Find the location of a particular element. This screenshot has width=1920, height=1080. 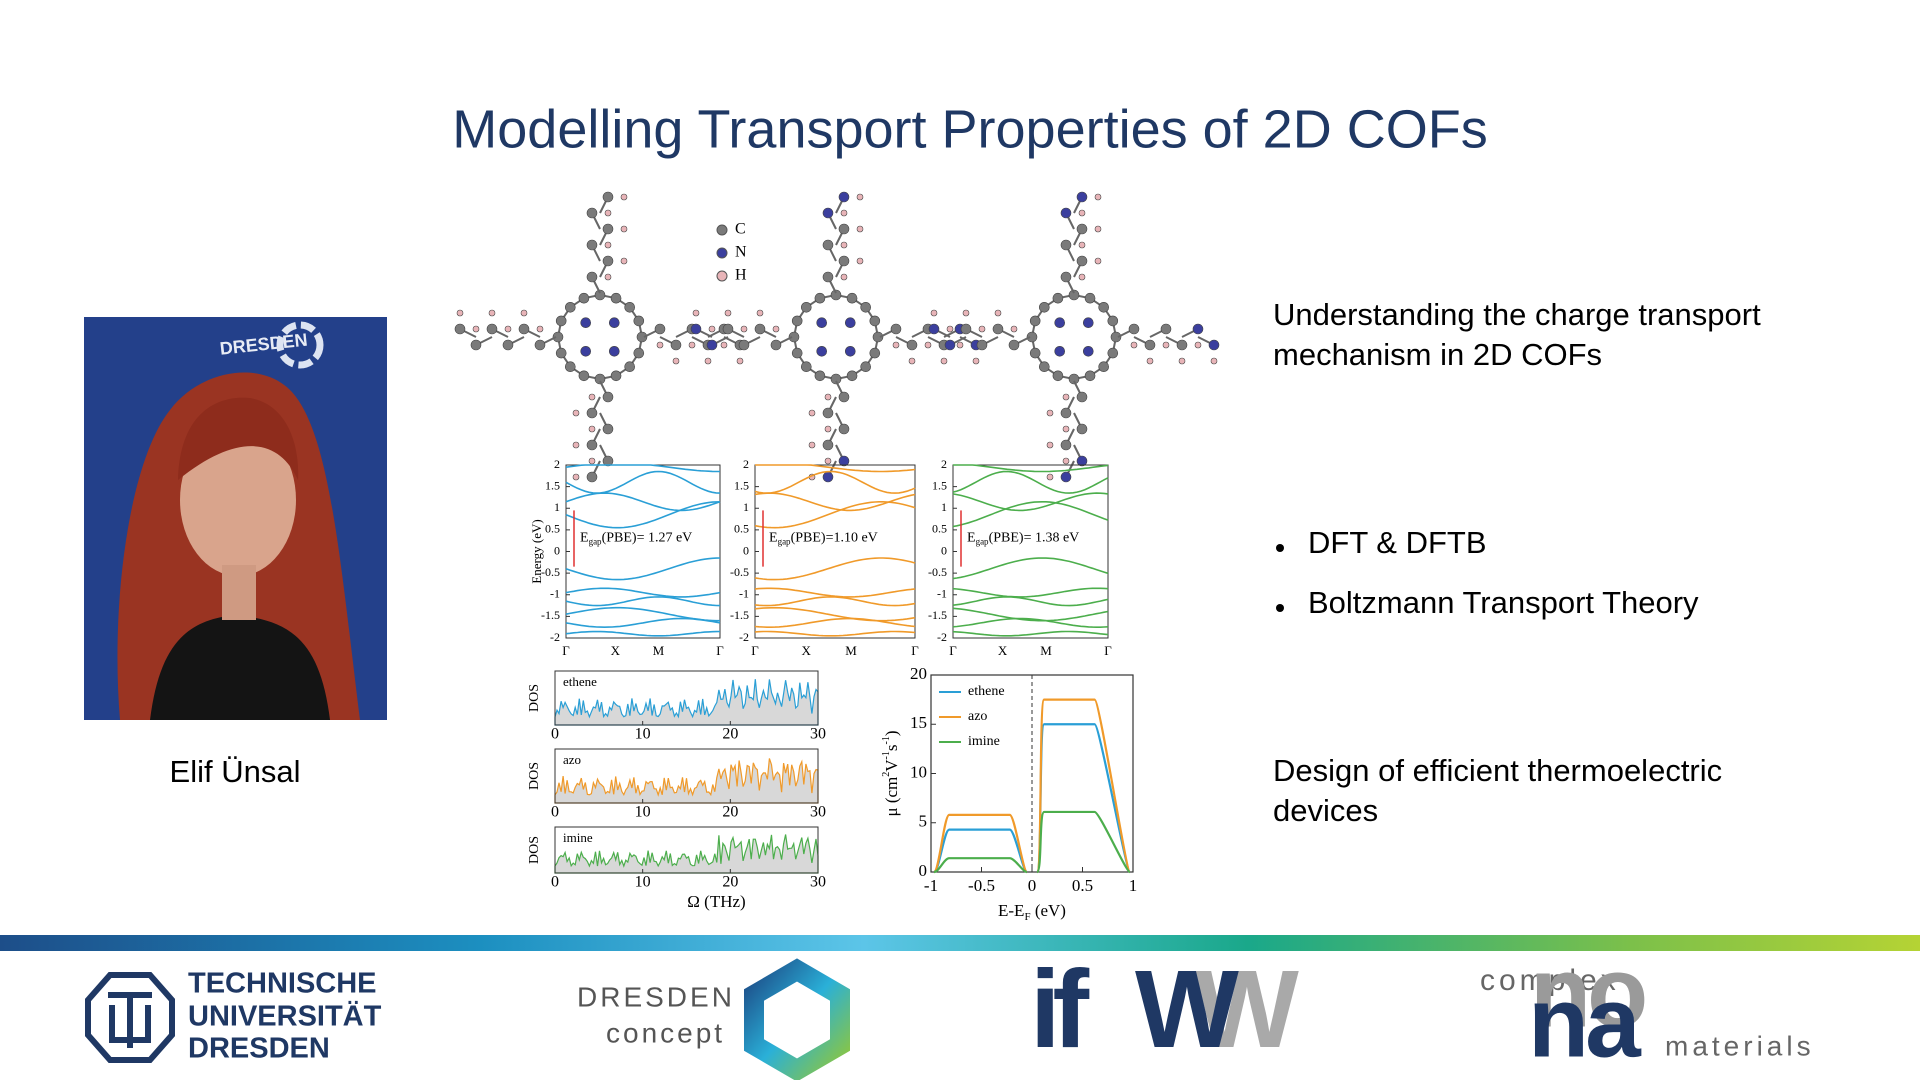

band-x-tick-label: X is located at coordinates (1003, 650).